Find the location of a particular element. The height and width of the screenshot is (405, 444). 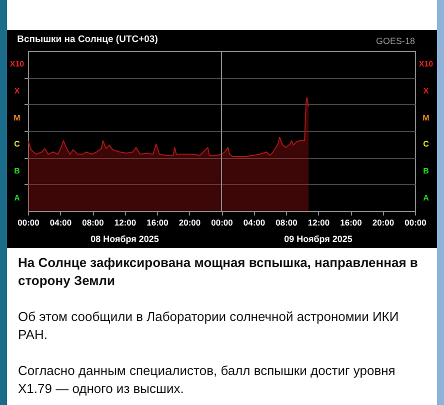

text: На Солнце зафиксирована мощная вспышка, направленная в сторону Земли is located at coordinates (218, 272).